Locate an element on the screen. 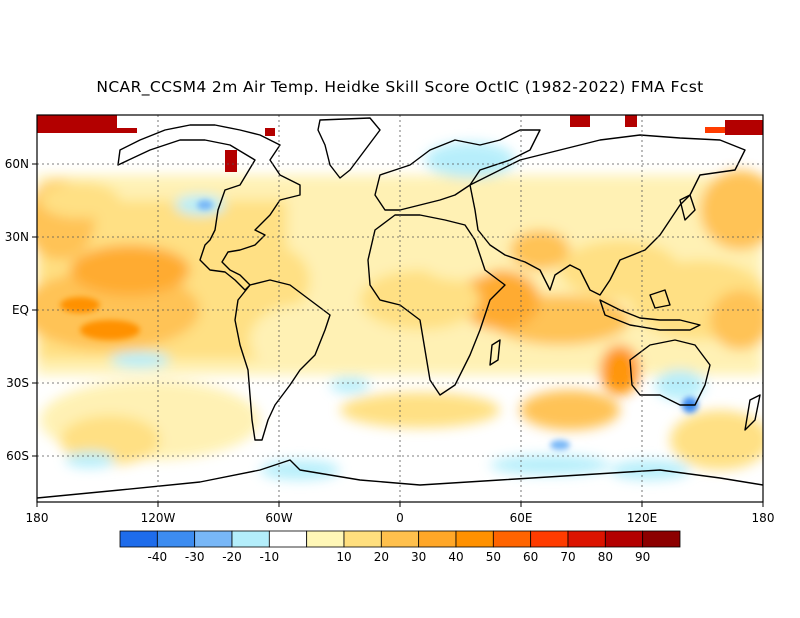  lat-tick-label: EQ is located at coordinates (20, 310).